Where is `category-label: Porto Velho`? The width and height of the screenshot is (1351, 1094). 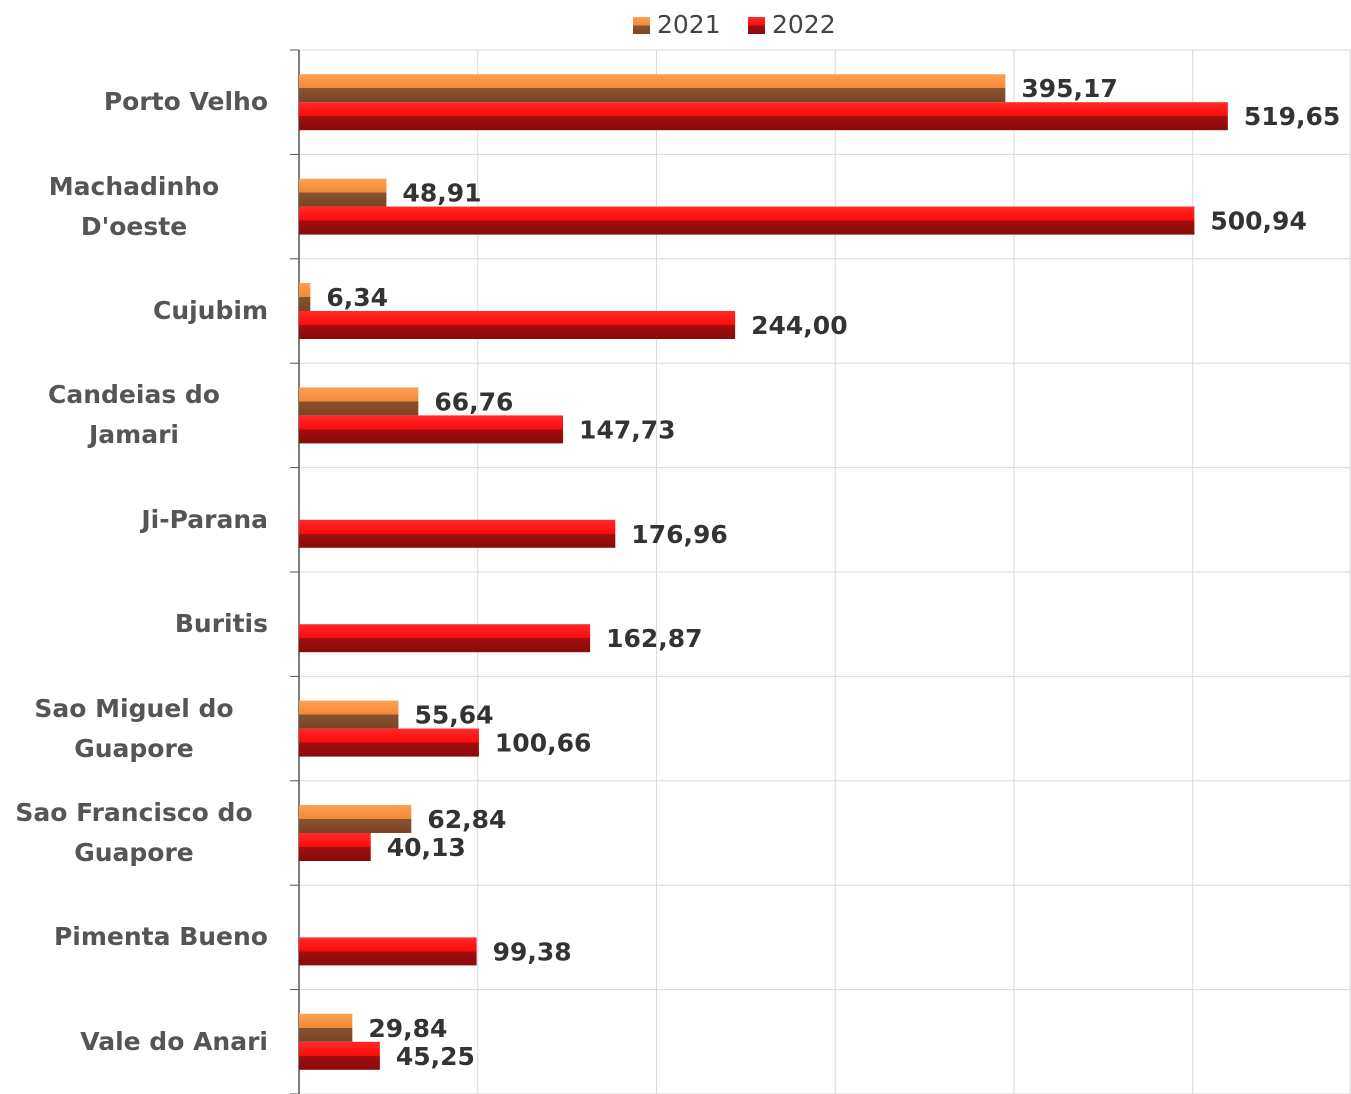 category-label: Porto Velho is located at coordinates (186, 102).